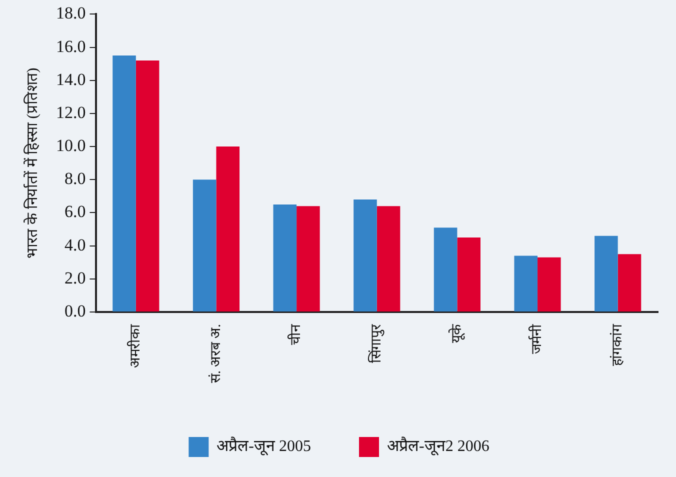  I want to click on x-tick-label: चीन, so click(295, 334).